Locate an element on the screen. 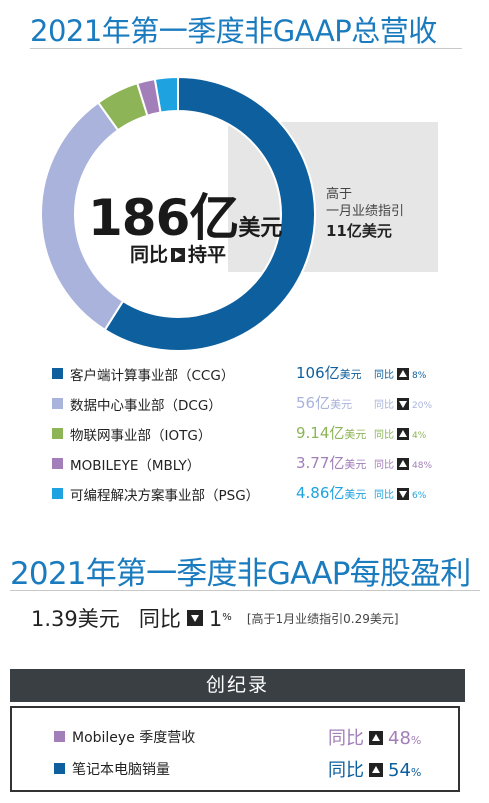 The image size is (489, 803). legend-label: 物联网事业部（IOTG） is located at coordinates (141, 436).